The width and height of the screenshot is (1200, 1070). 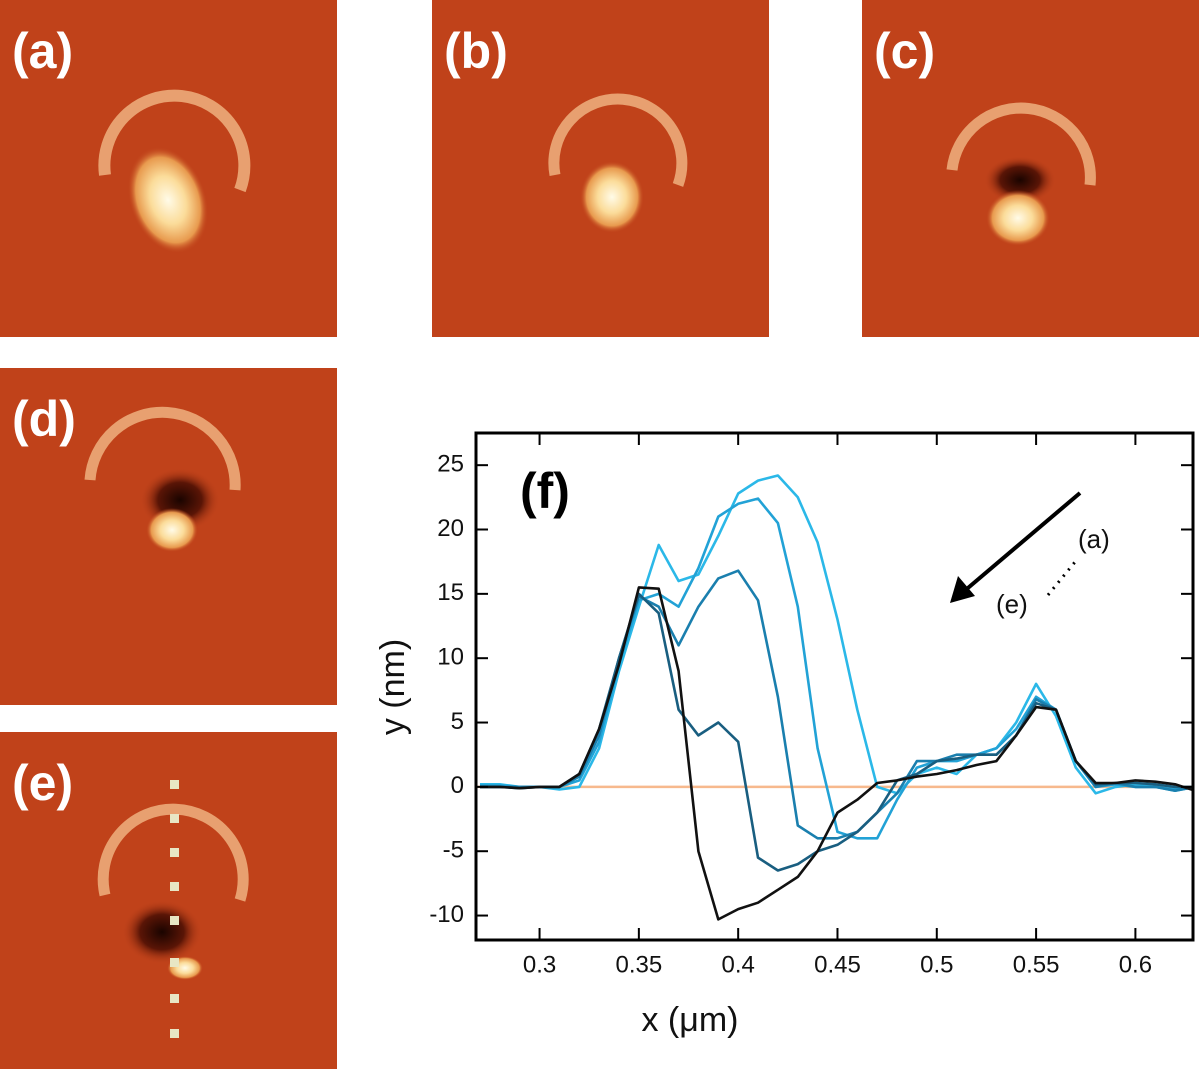 I want to click on x-tick-label: 0.45, so click(x=837, y=964).